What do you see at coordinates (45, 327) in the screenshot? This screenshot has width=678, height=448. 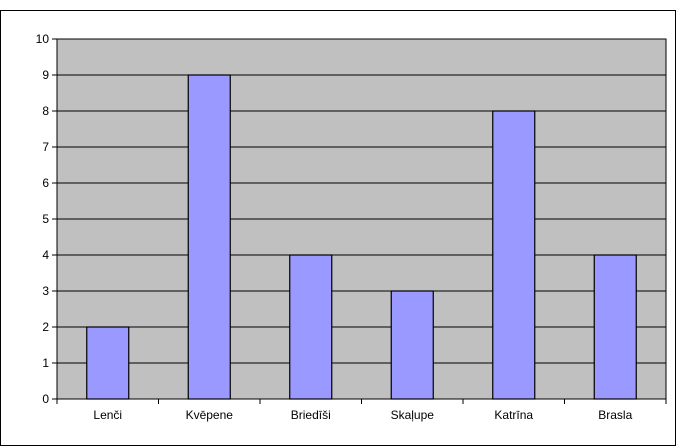 I see `y-tick-label: 2` at bounding box center [45, 327].